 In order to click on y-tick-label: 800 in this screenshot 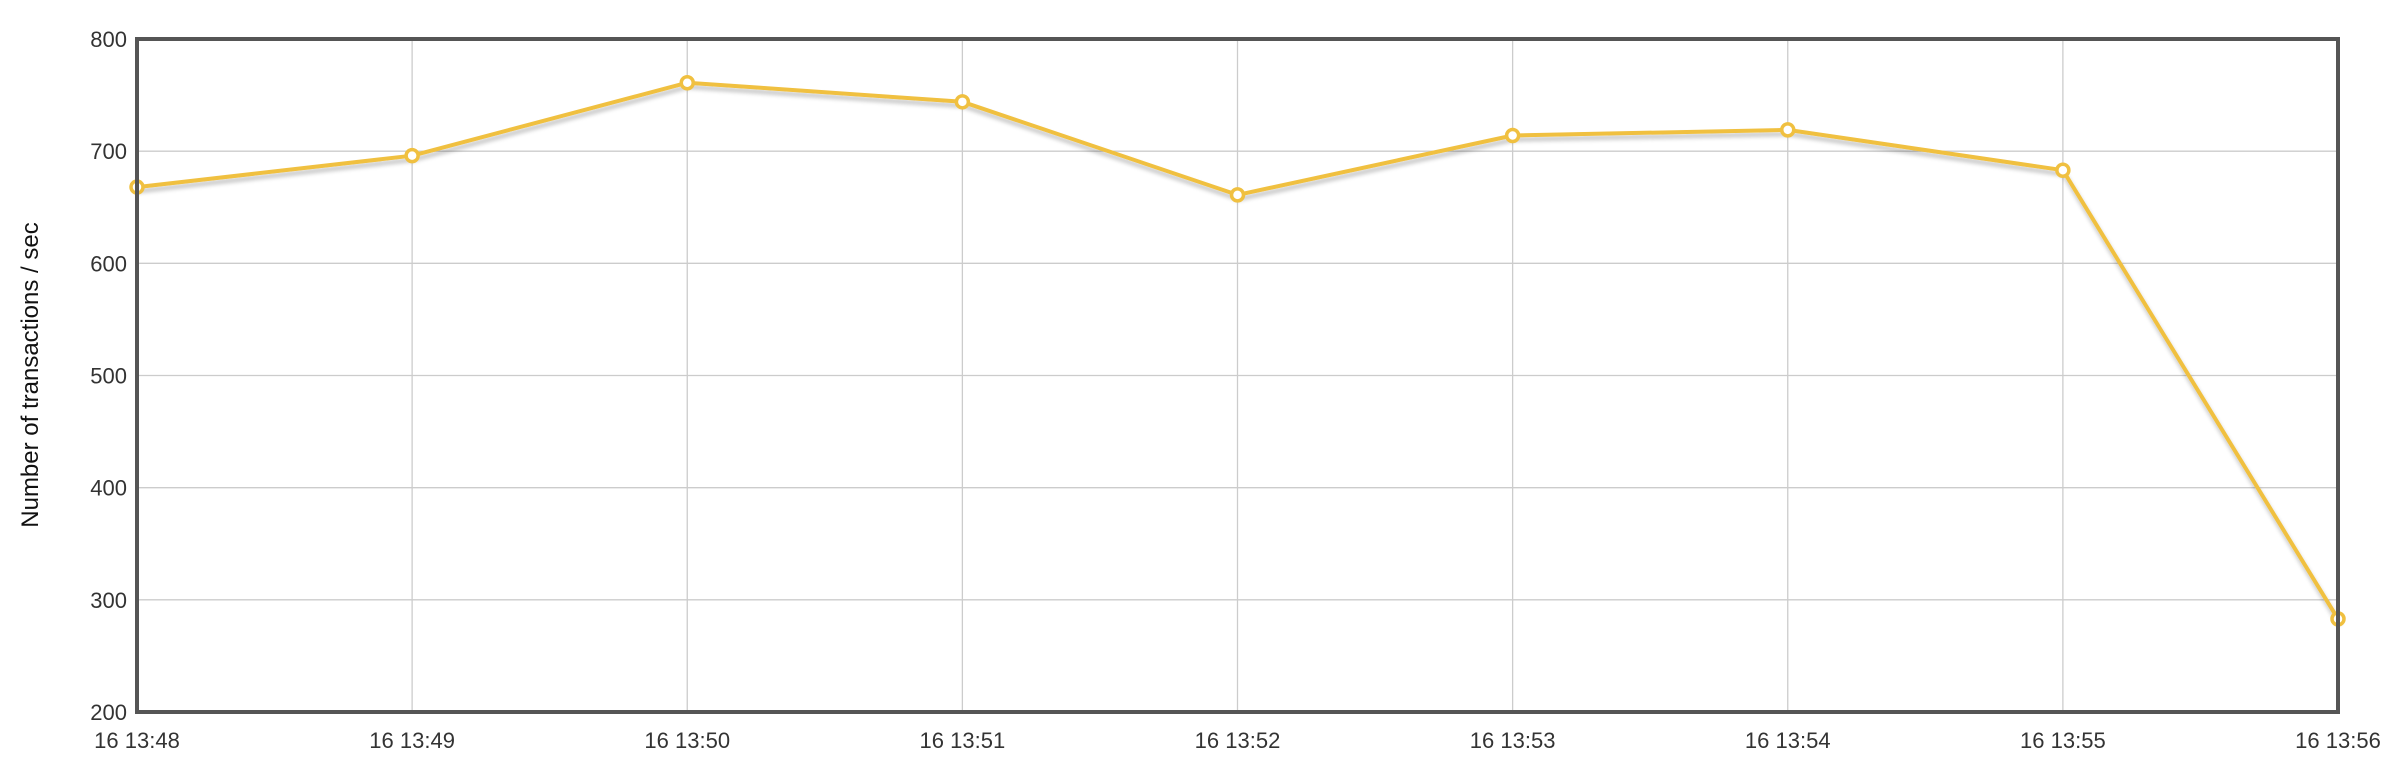, I will do `click(108, 39)`.